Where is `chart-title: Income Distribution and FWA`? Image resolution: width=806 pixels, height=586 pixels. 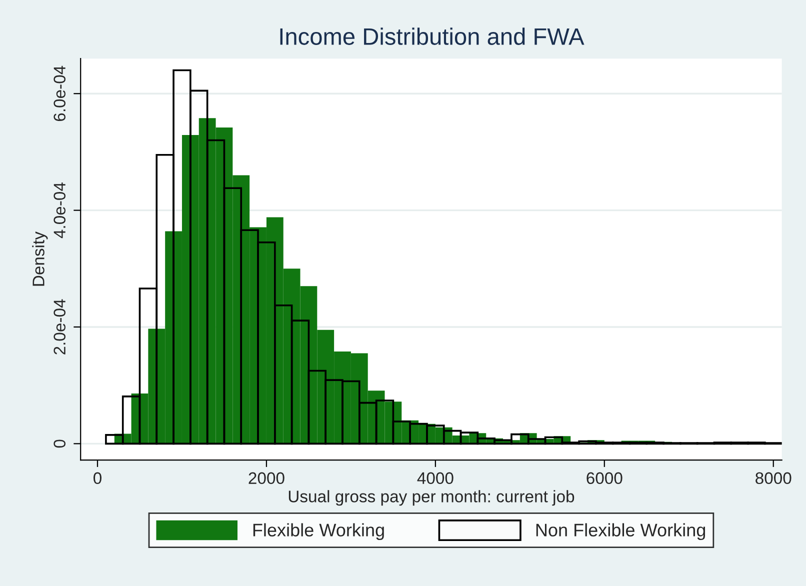
chart-title: Income Distribution and FWA is located at coordinates (432, 36).